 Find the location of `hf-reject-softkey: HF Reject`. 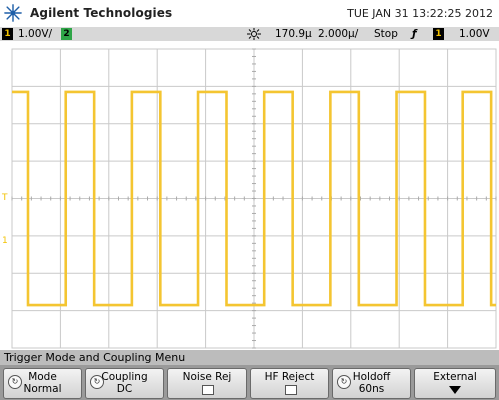

hf-reject-softkey: HF Reject is located at coordinates (289, 383).